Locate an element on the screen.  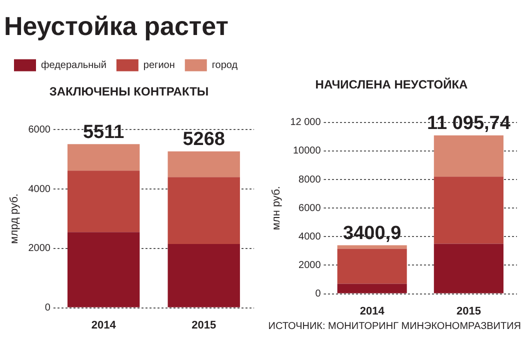
legend-label: федеральный is located at coordinates (73, 65).